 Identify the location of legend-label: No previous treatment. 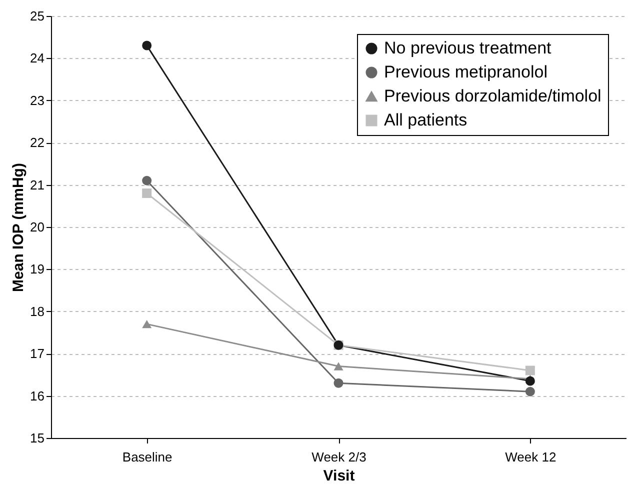
(468, 48).